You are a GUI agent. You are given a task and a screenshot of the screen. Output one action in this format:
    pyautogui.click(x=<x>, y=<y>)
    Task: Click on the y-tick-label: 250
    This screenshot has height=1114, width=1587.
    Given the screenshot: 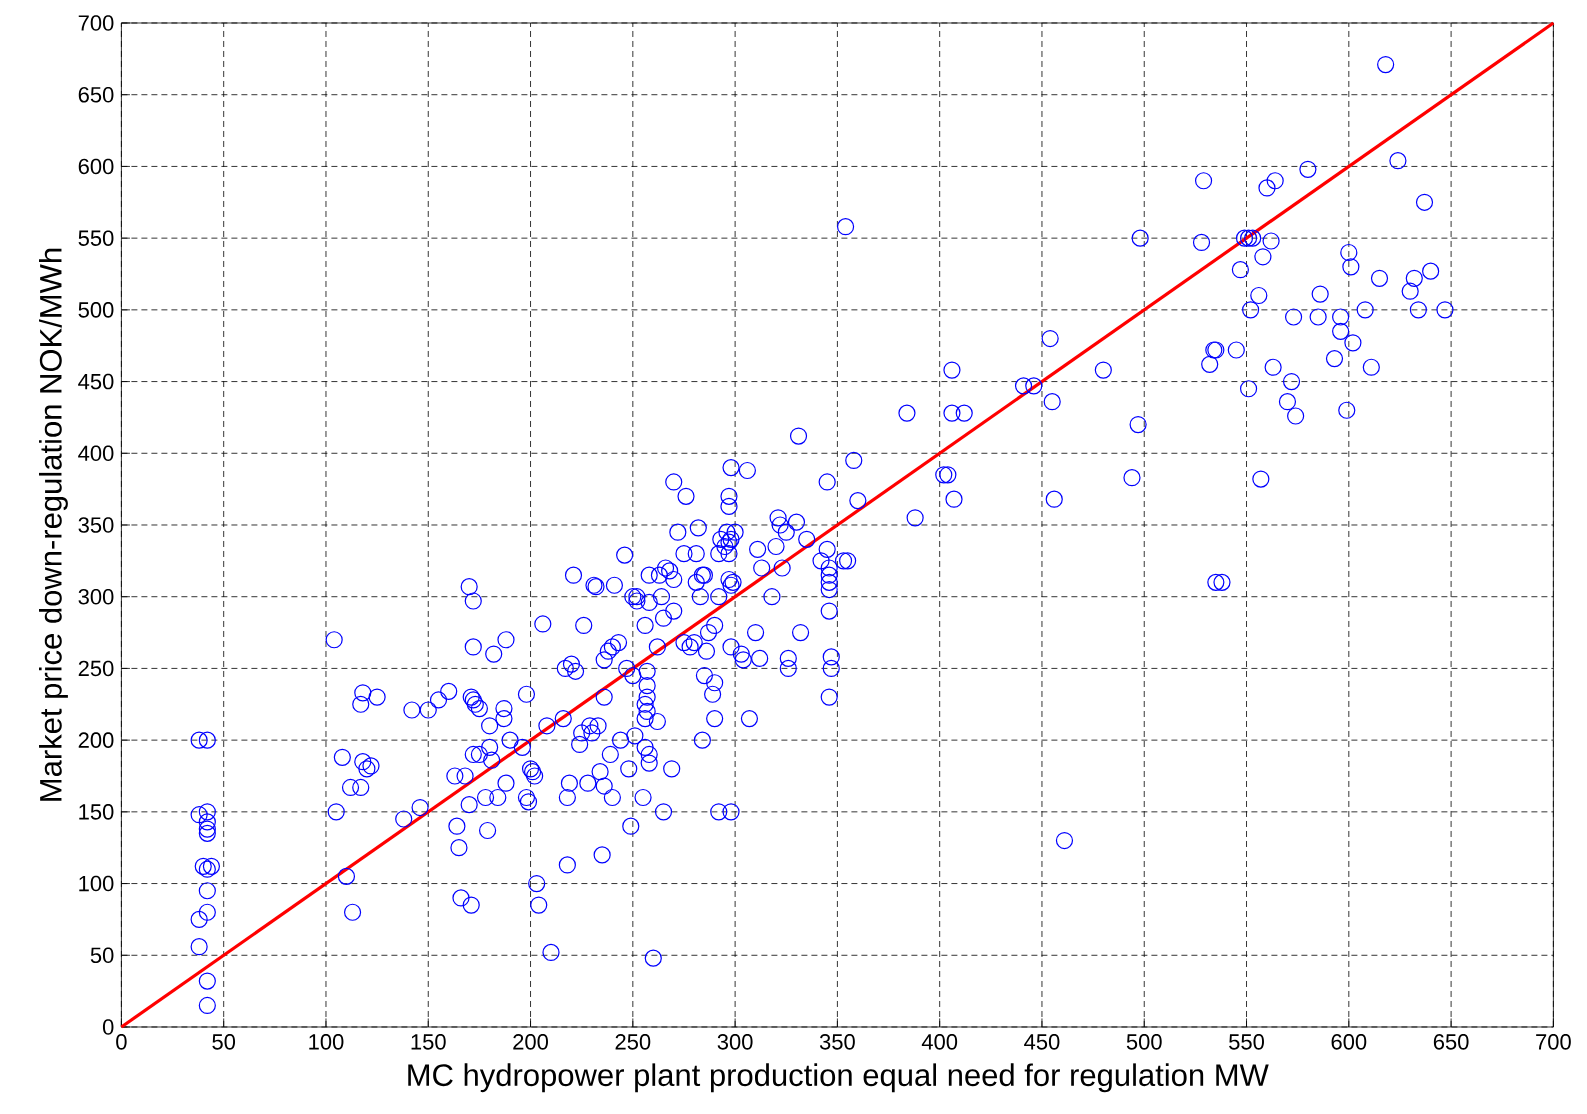 What is the action you would take?
    pyautogui.click(x=96, y=668)
    